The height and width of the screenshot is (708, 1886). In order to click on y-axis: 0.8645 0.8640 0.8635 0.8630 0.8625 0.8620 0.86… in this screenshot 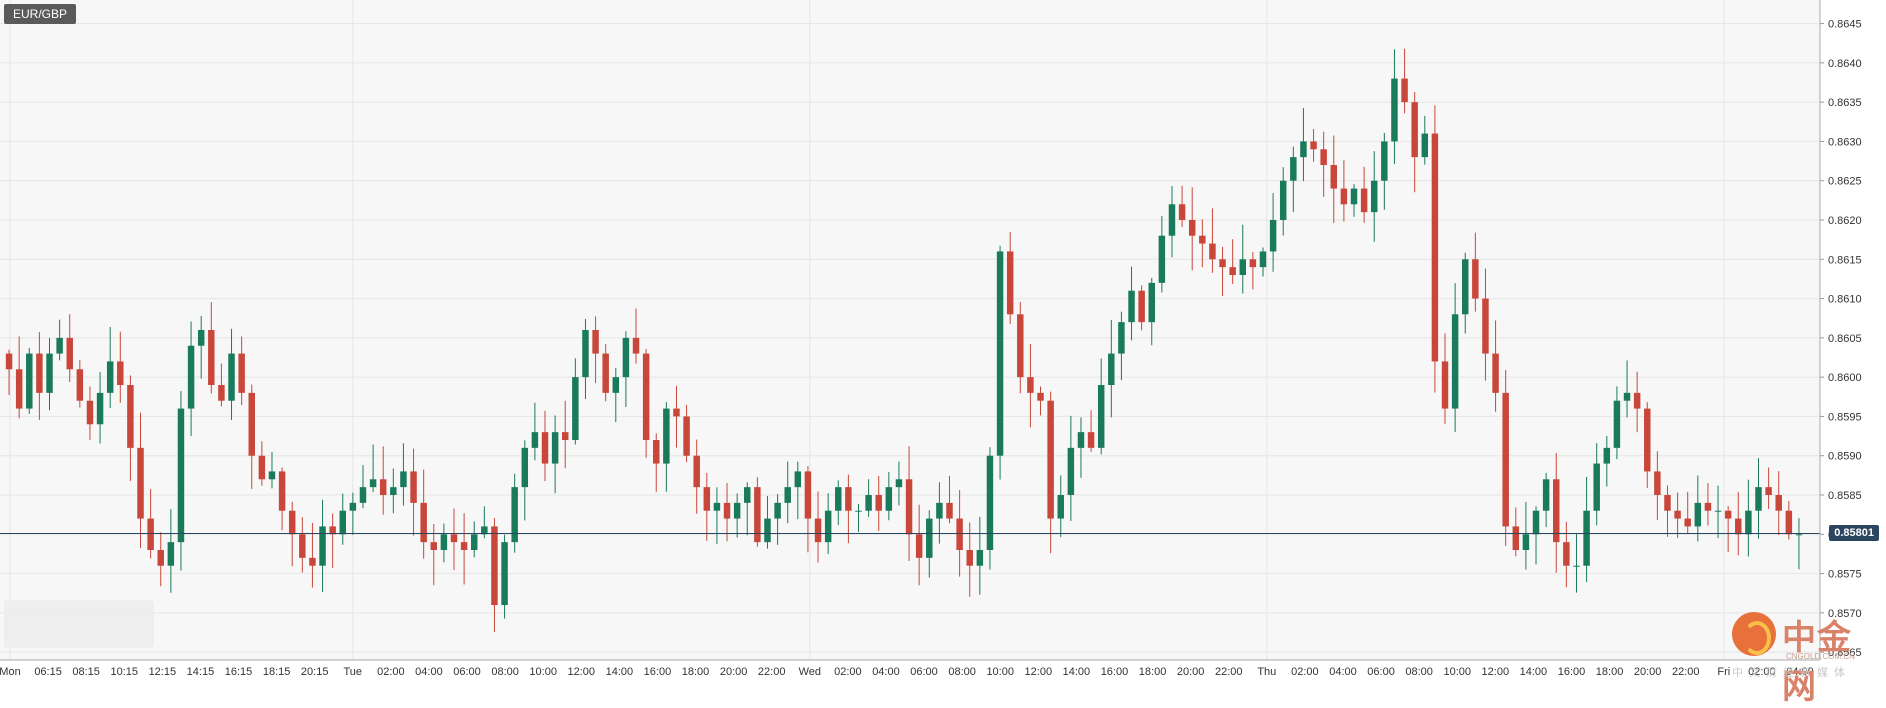, I will do `click(1840, 330)`.